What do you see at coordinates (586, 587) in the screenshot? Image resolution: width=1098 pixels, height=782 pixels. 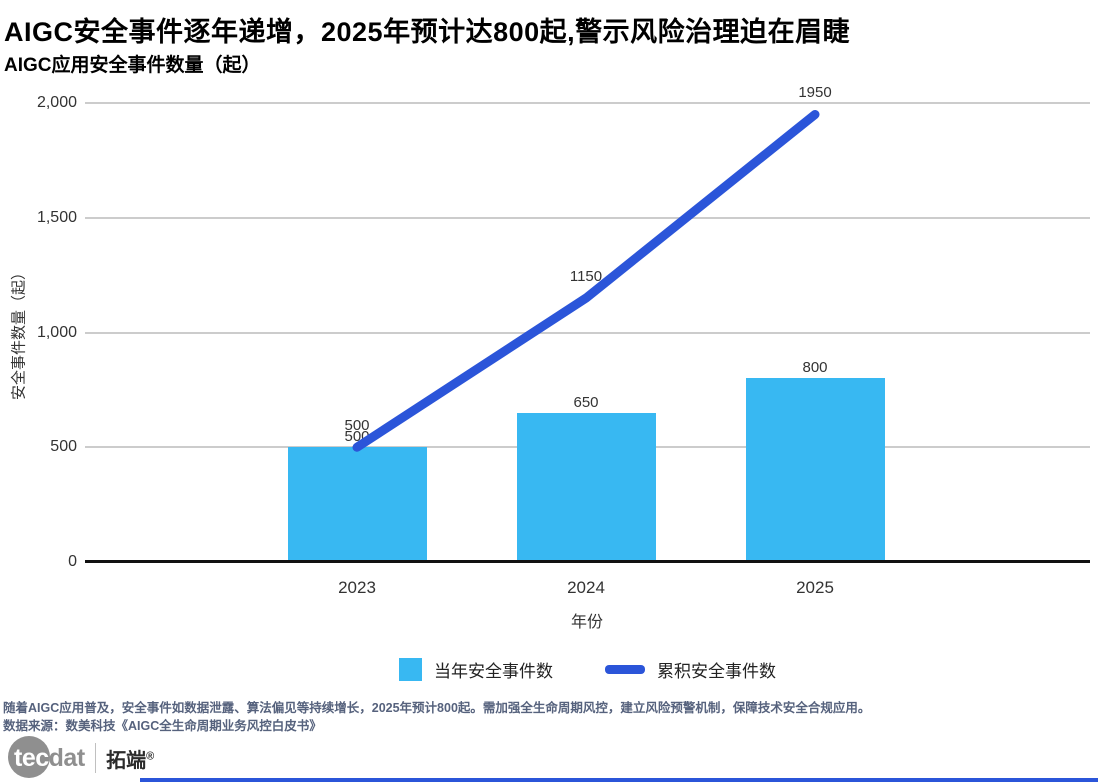 I see `x-tick-label: 2024` at bounding box center [586, 587].